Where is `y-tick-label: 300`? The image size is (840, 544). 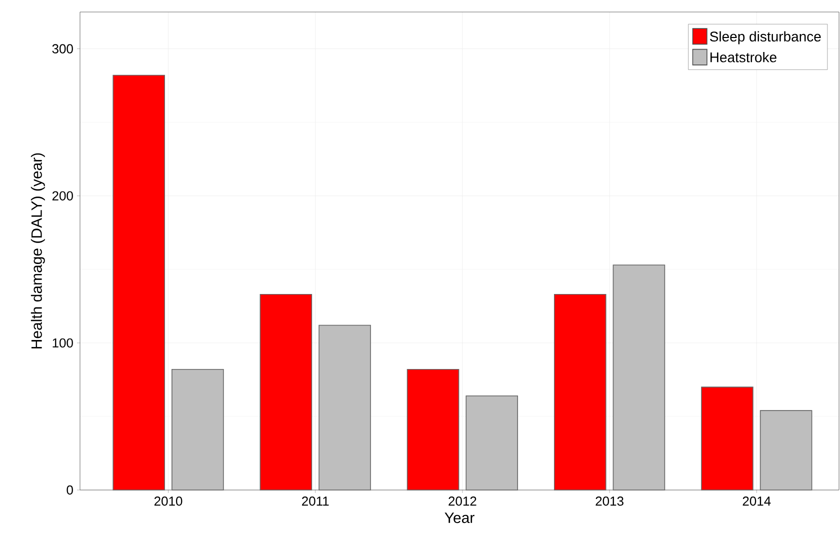 y-tick-label: 300 is located at coordinates (62, 49).